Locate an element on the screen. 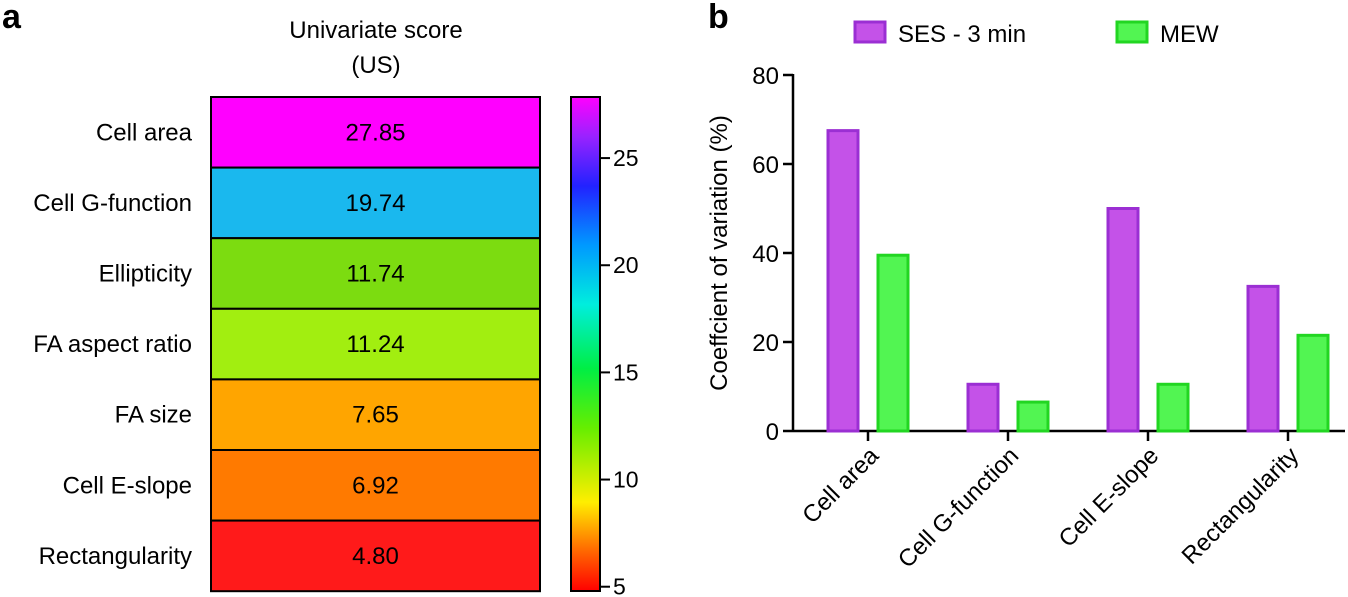  y-axis-label: Coeffcient of variation (%) is located at coordinates (719, 253).